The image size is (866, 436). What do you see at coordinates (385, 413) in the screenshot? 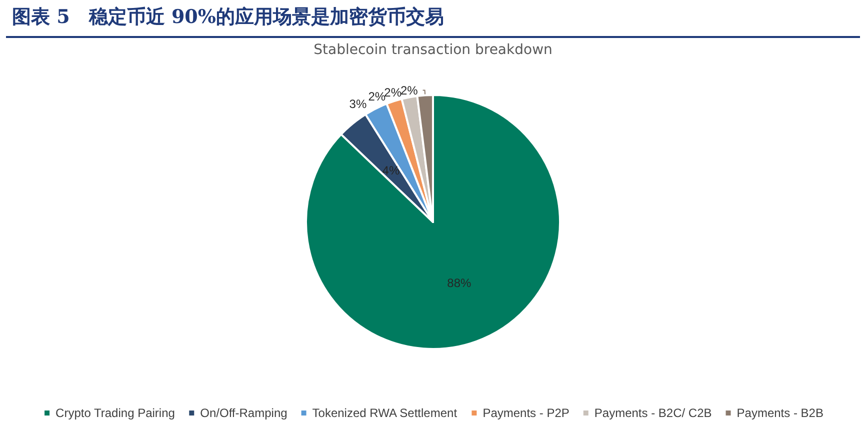
I see `legend-label: Tokenized RWA Settlement` at bounding box center [385, 413].